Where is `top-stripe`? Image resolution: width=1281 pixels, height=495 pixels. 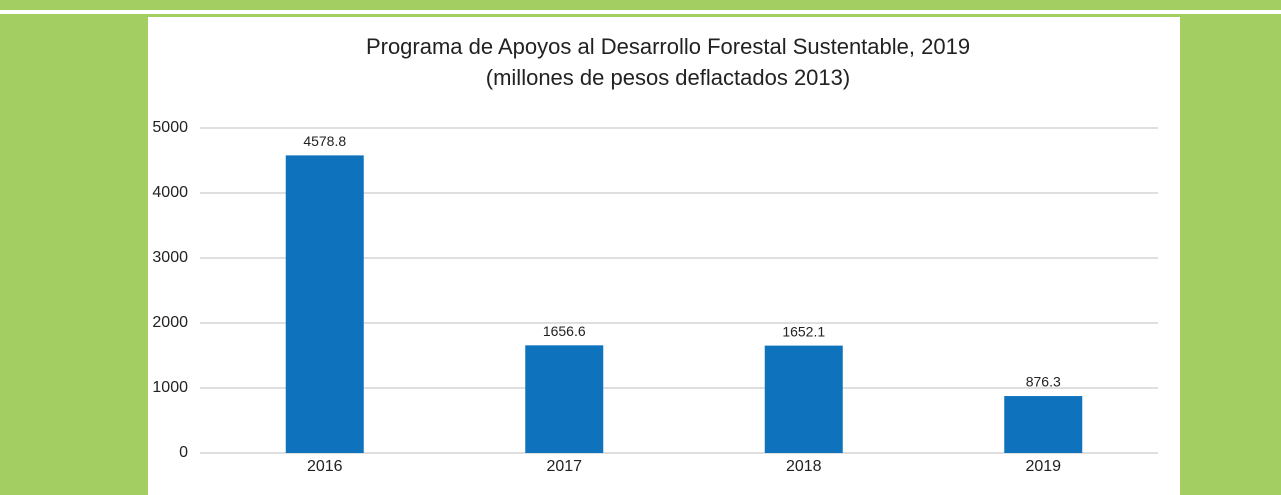
top-stripe is located at coordinates (640, 12).